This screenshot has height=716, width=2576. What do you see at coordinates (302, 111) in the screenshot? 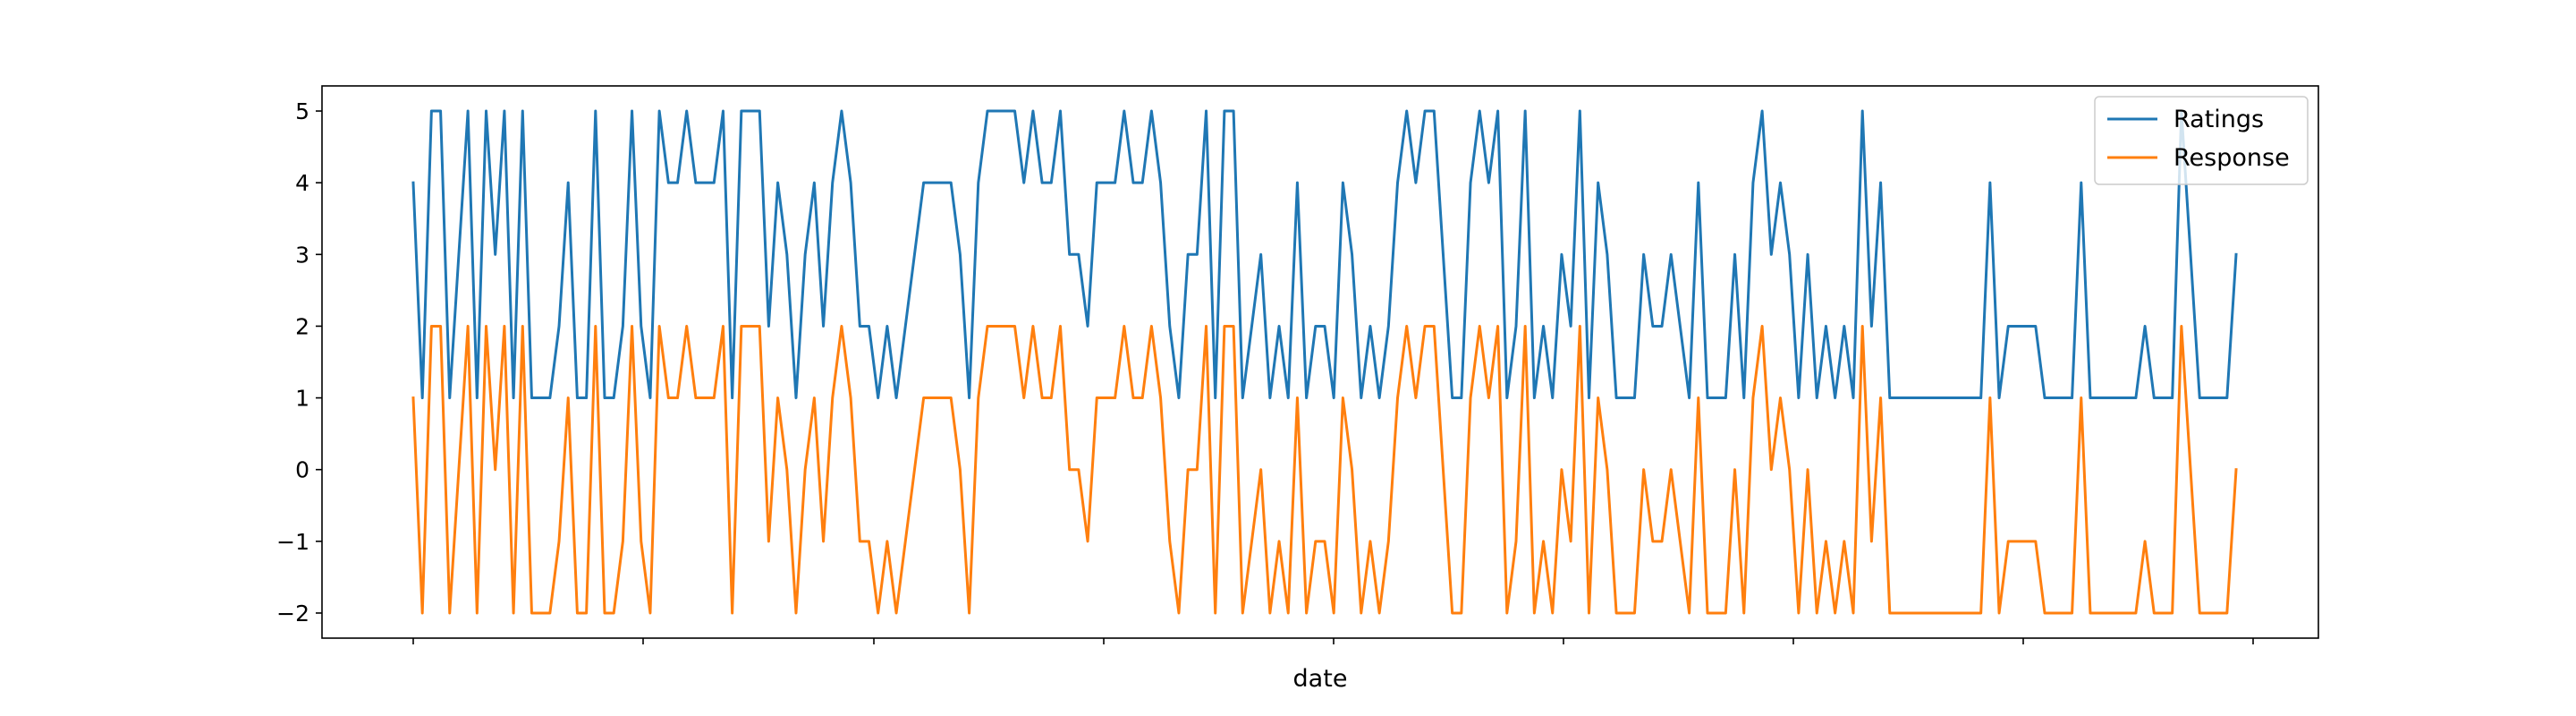
I see `y-tick-label: 5` at bounding box center [302, 111].